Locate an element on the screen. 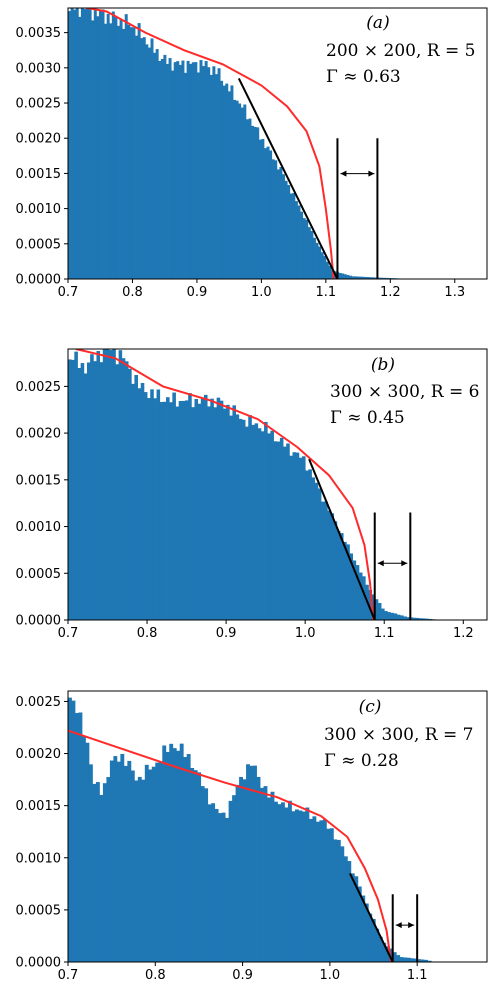 Image resolution: width=495 pixels, height=991 pixels. x-tick-label: 0.8 is located at coordinates (132, 292).